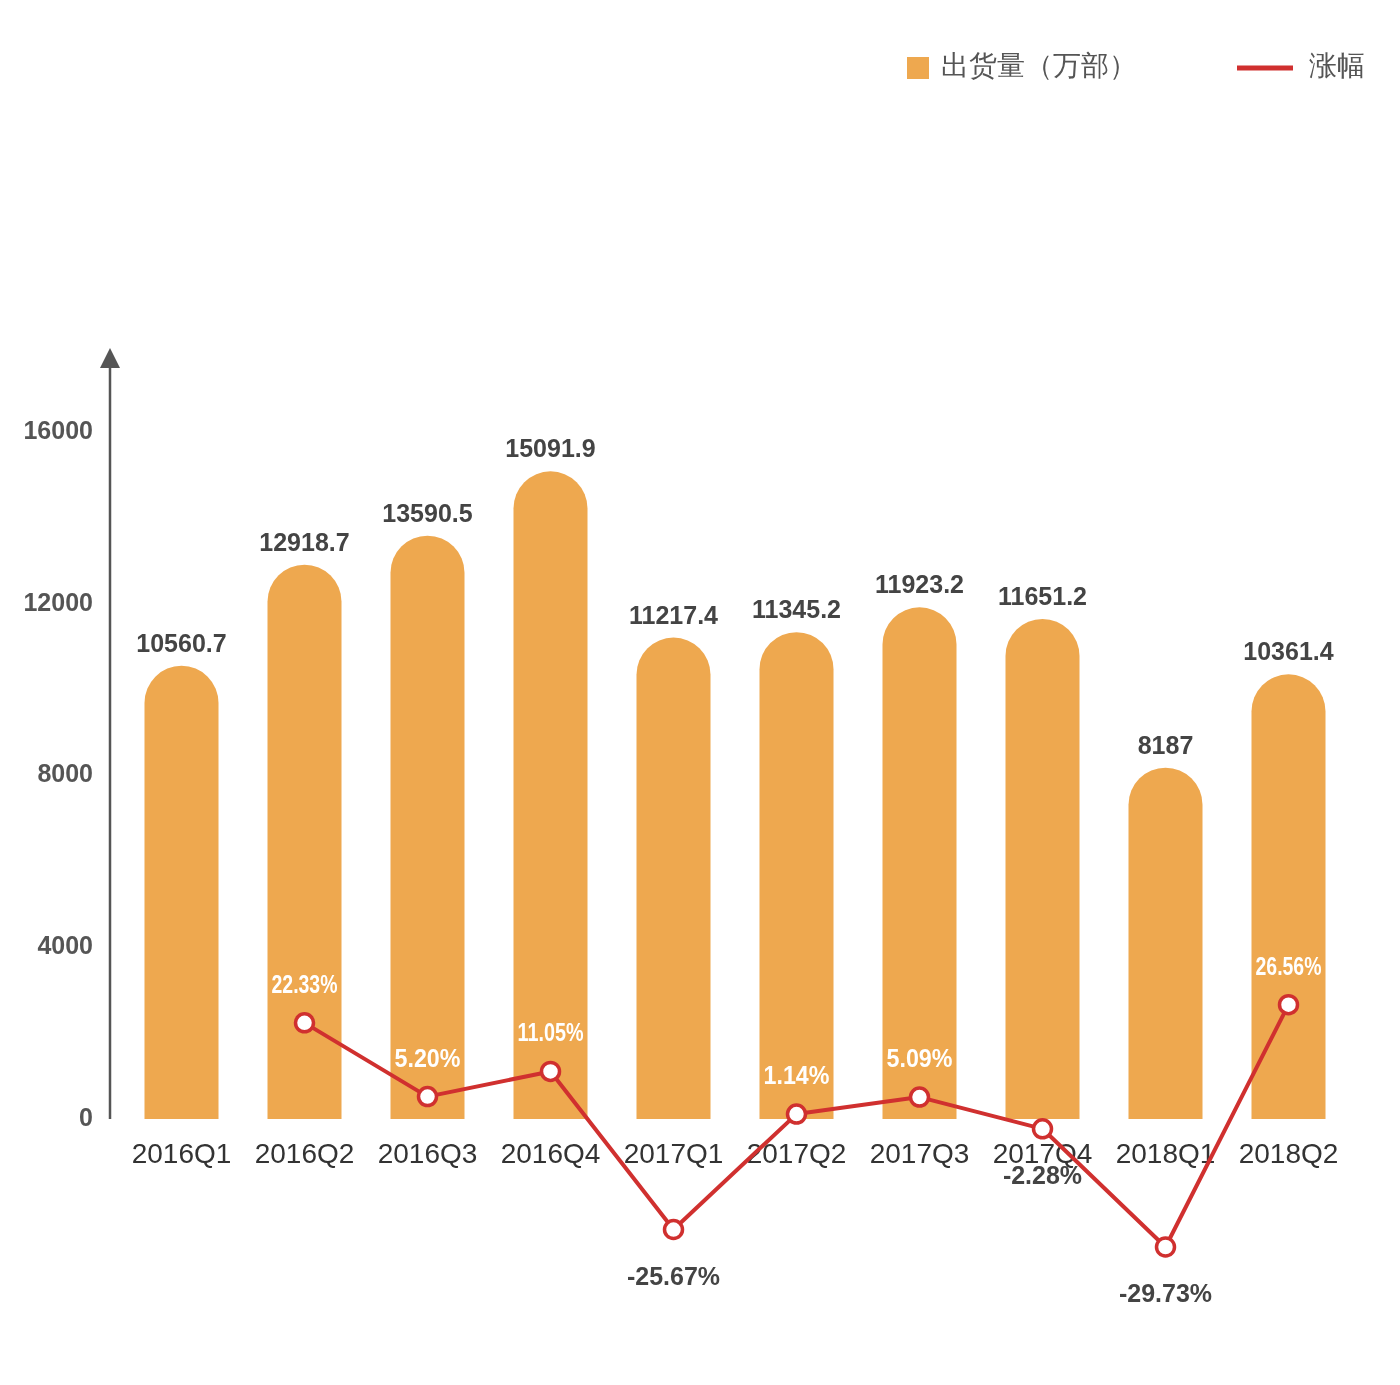 Image resolution: width=1400 pixels, height=1385 pixels. Describe the element at coordinates (1288, 651) in the screenshot. I see `data-label: 10361.4` at that location.